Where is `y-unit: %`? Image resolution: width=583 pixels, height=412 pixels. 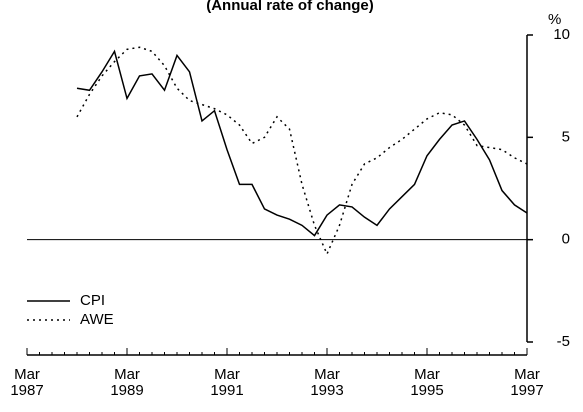
y-unit: % is located at coordinates (554, 19).